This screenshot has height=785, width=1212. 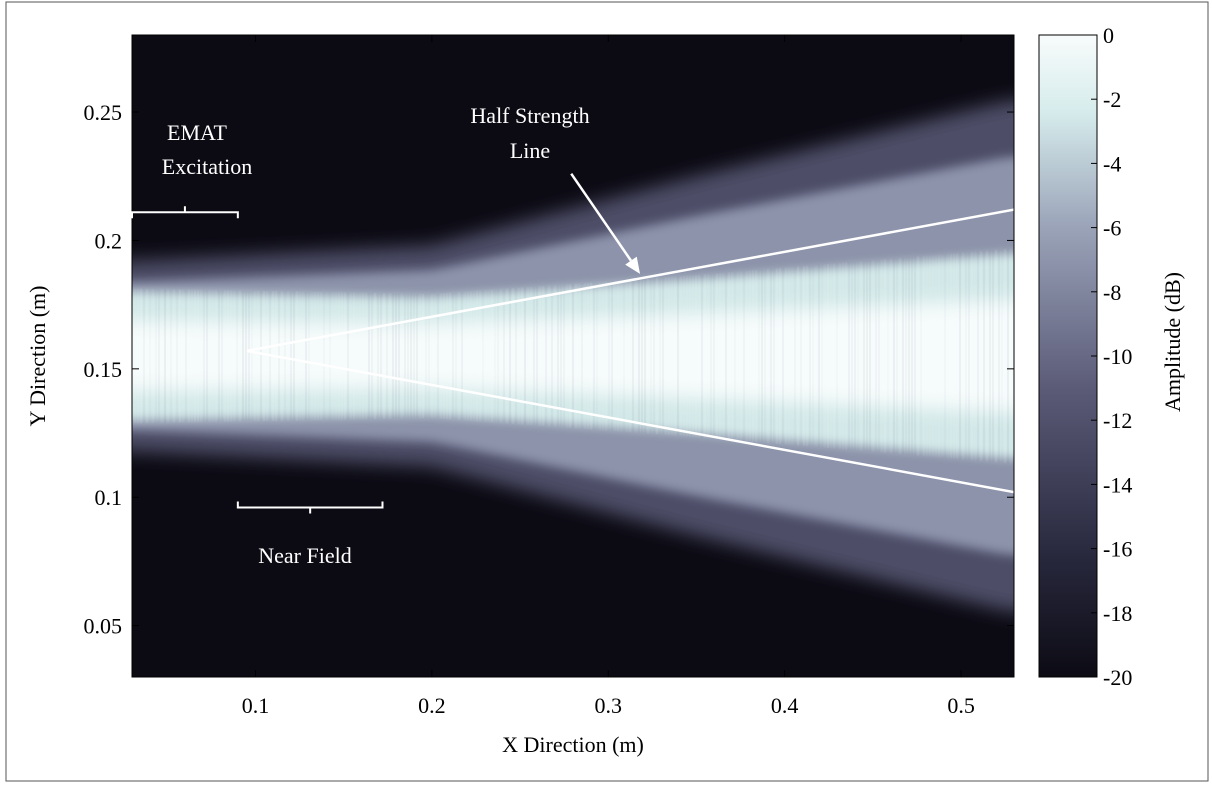 I want to click on near-field-bracket, so click(x=310, y=507).